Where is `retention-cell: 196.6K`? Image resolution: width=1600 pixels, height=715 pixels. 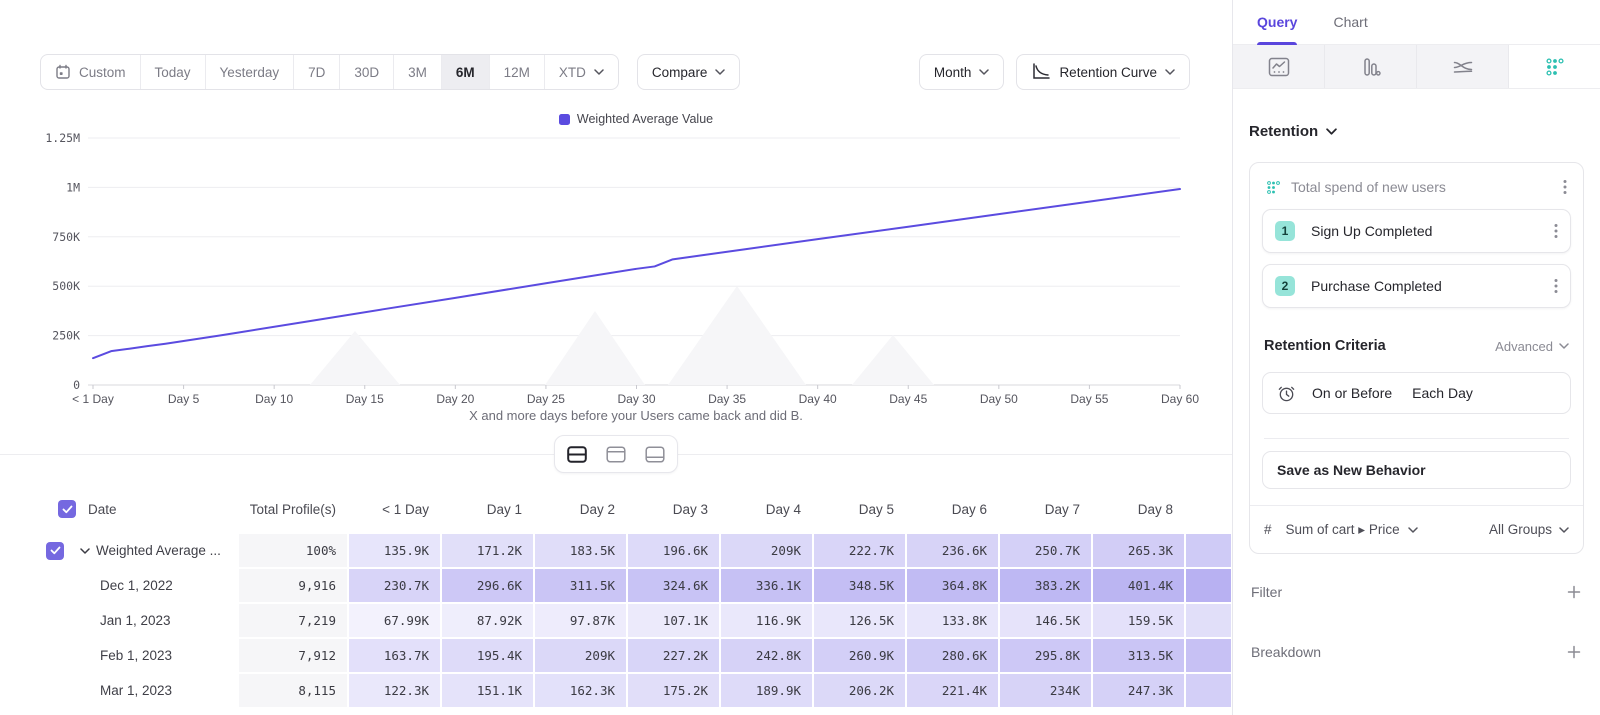
retention-cell: 196.6K is located at coordinates (673, 550).